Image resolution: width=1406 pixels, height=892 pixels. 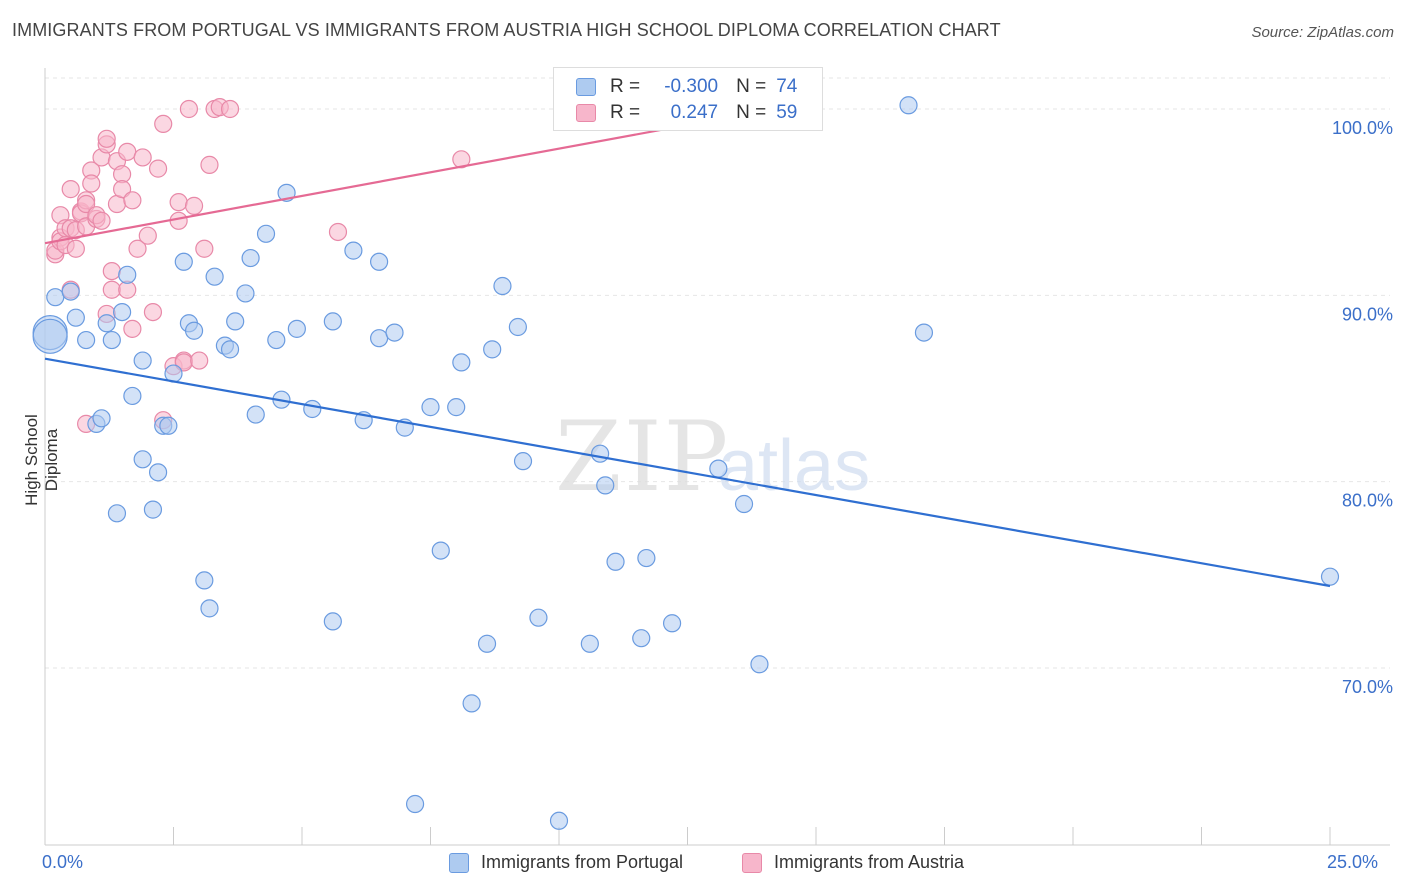 I want to click on legend-r-label: R =, so click(x=625, y=86).